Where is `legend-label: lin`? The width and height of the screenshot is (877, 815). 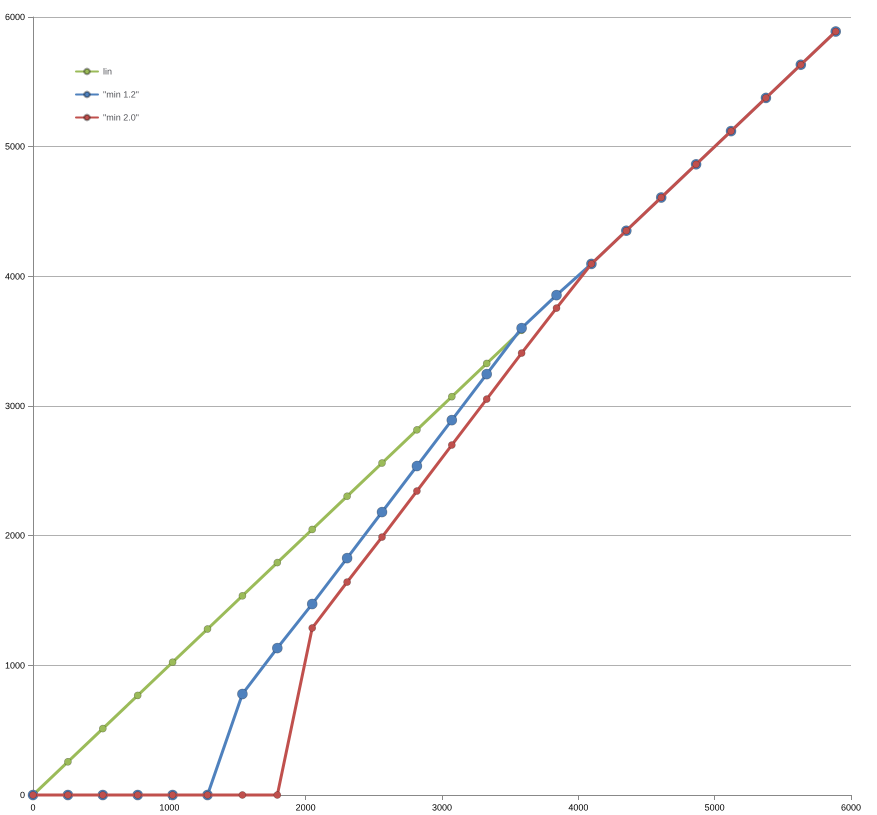 legend-label: lin is located at coordinates (107, 71).